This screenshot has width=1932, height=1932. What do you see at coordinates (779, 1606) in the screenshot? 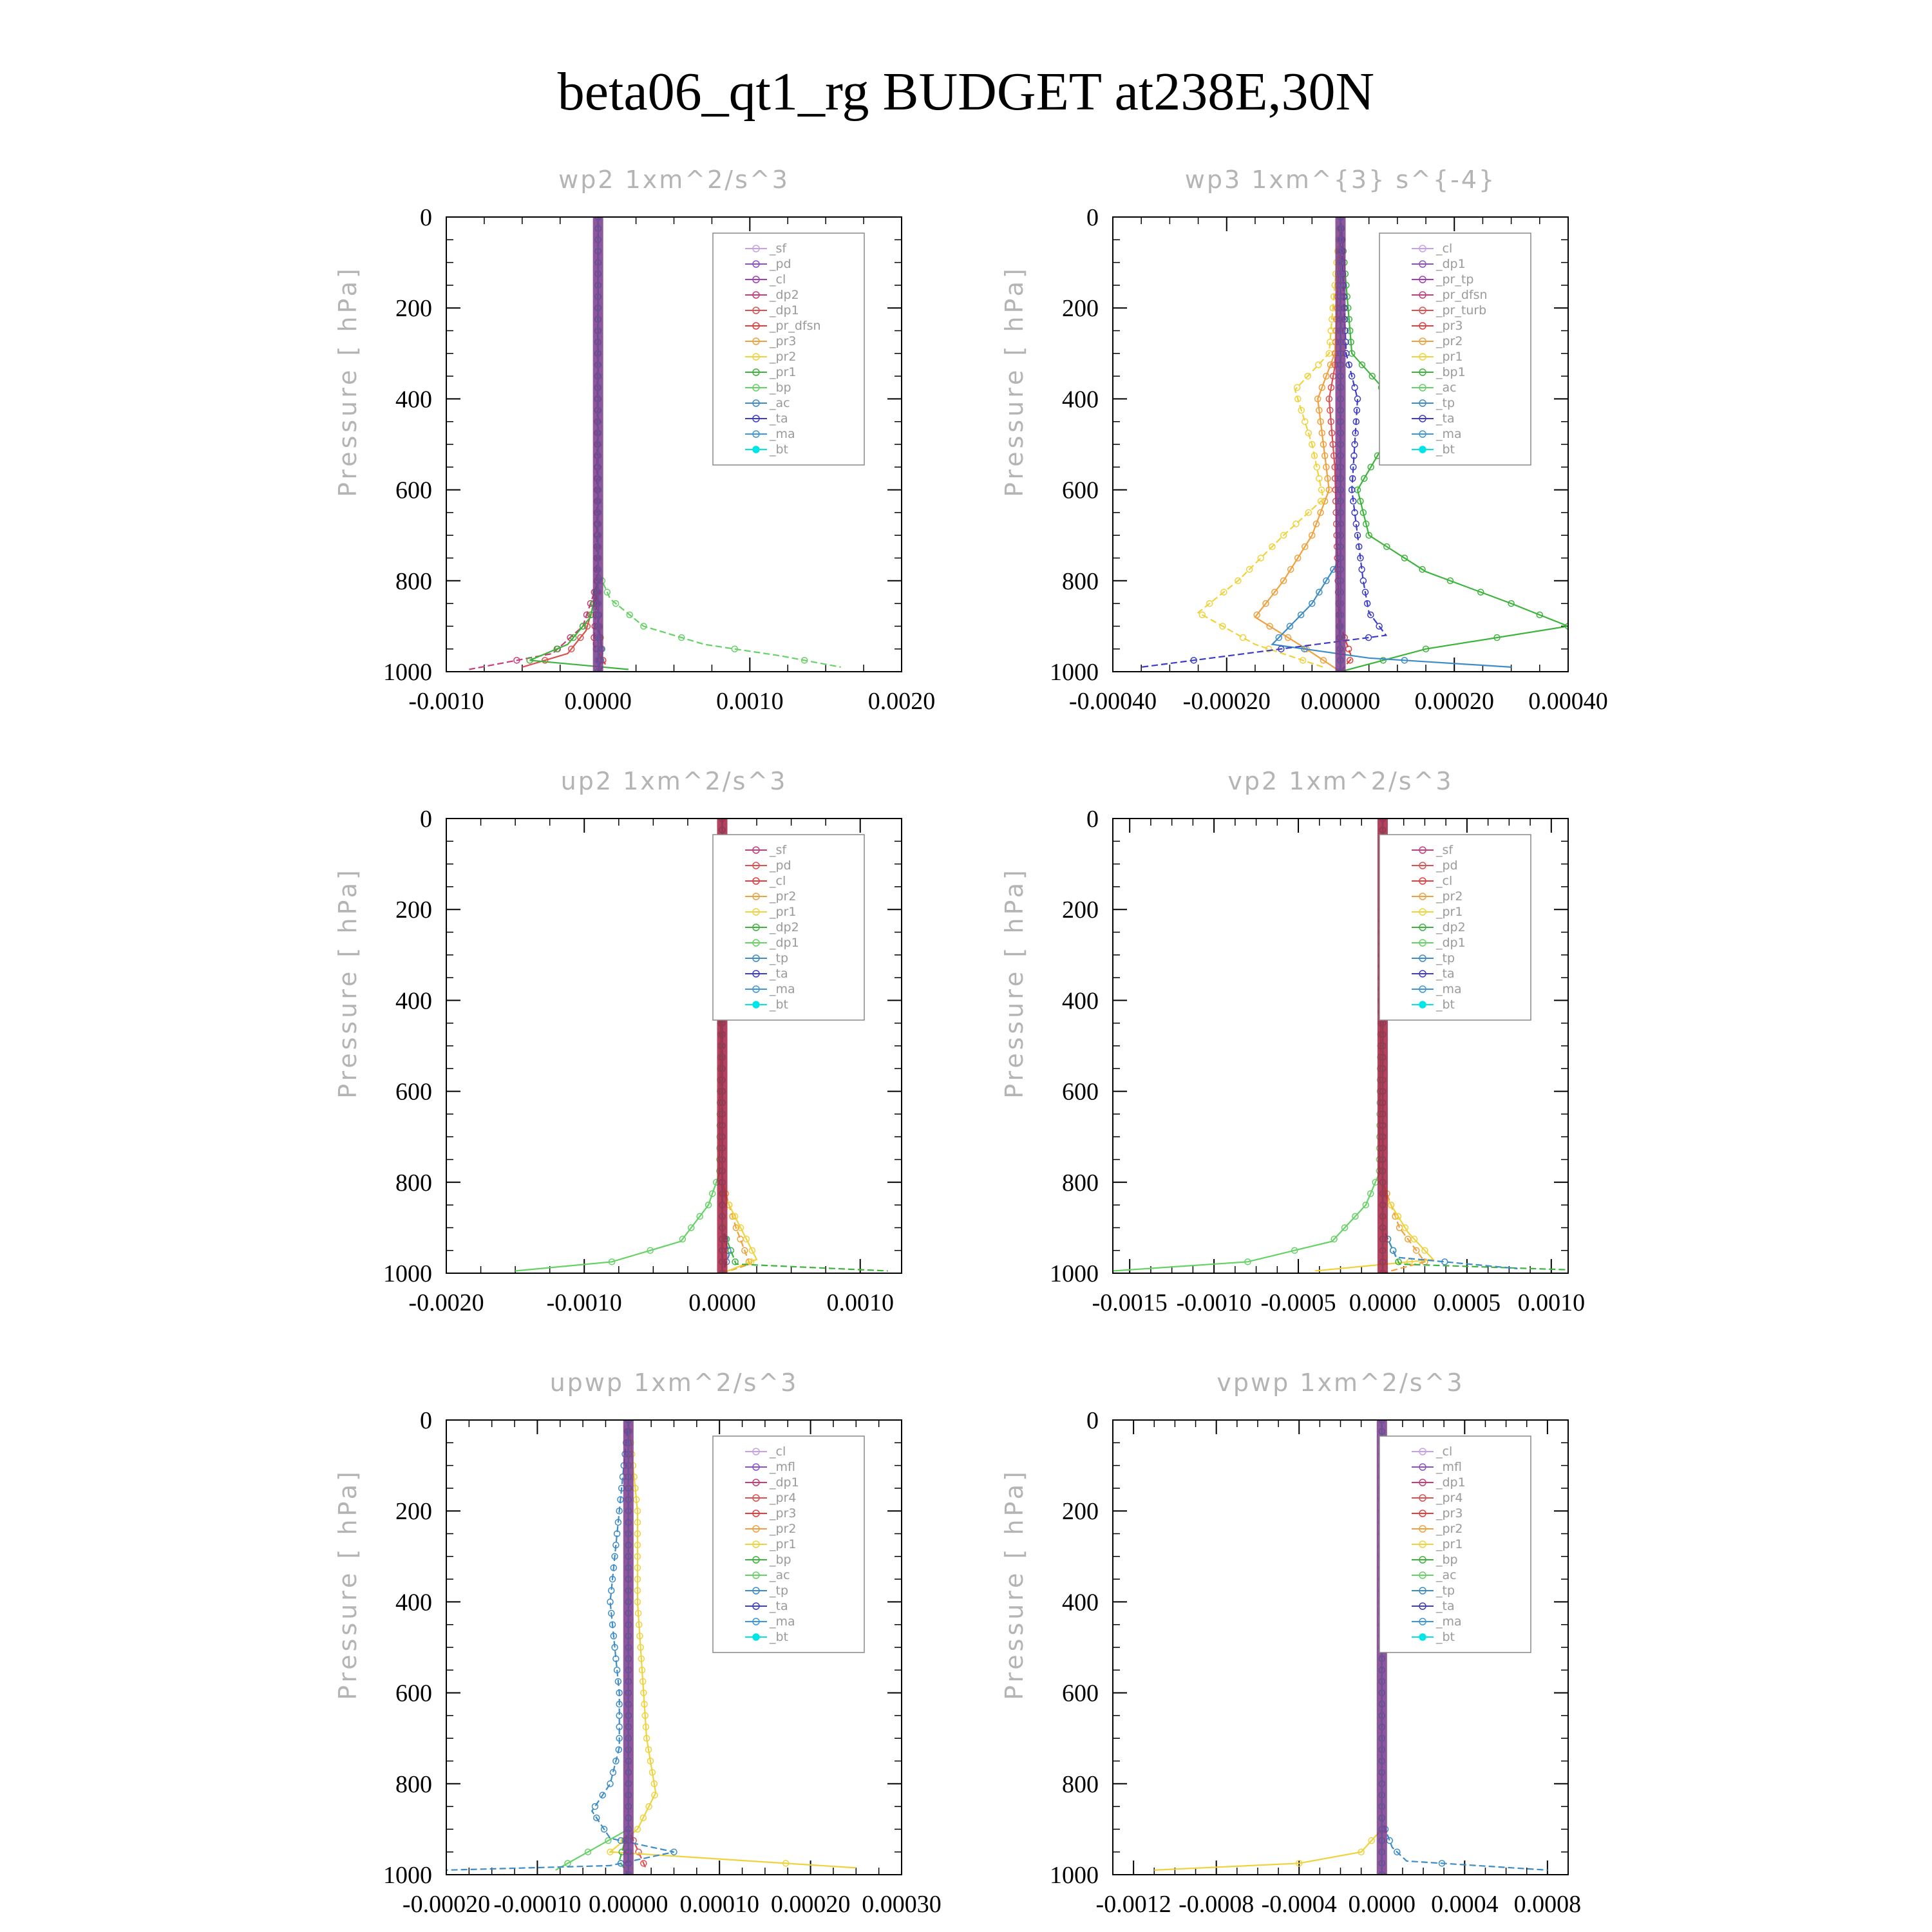
I see `legend-label: _ta` at bounding box center [779, 1606].